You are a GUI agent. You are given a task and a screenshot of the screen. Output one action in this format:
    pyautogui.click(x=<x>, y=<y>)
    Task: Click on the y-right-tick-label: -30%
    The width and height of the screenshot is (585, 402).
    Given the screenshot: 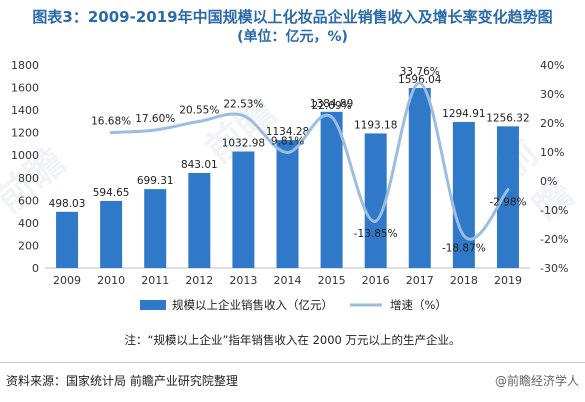 What is the action you would take?
    pyautogui.click(x=554, y=268)
    